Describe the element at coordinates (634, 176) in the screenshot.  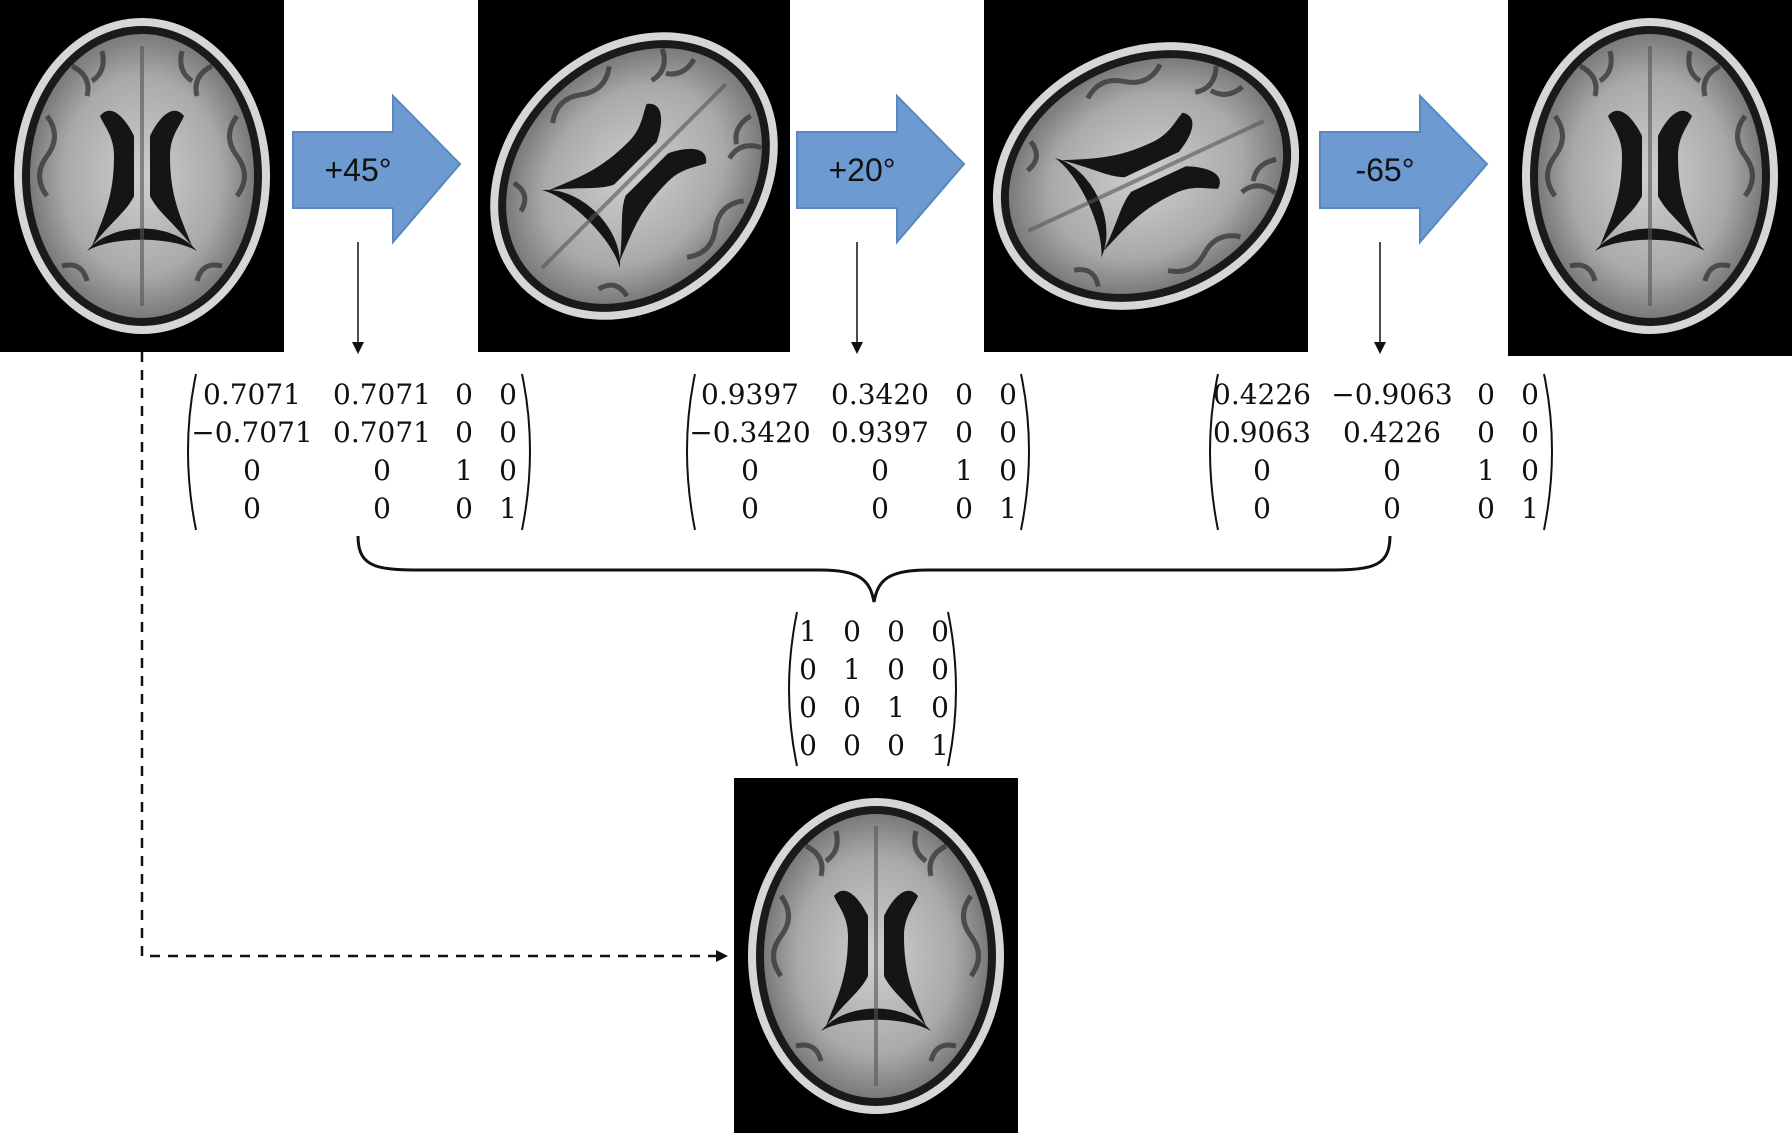
I see `rotated-45-scan` at that location.